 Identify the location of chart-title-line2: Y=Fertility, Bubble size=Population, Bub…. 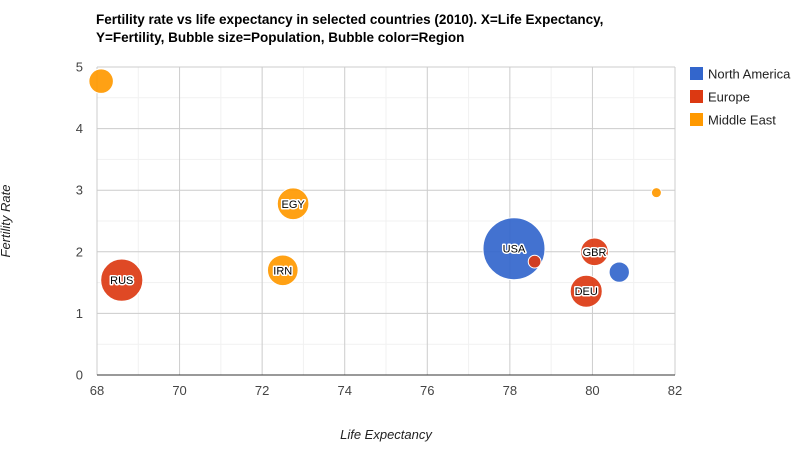
(280, 37).